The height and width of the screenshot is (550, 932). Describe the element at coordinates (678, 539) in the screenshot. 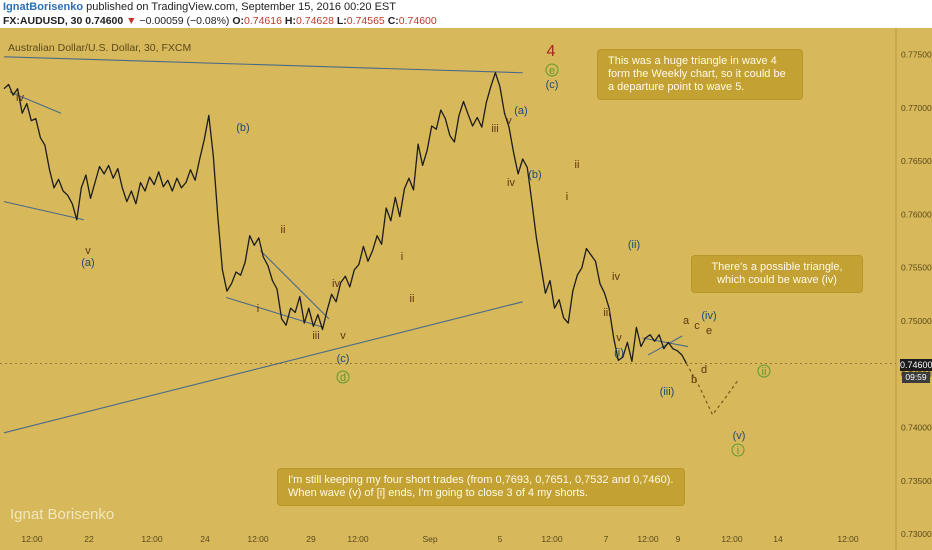

I see `x-tick-label: 9` at that location.